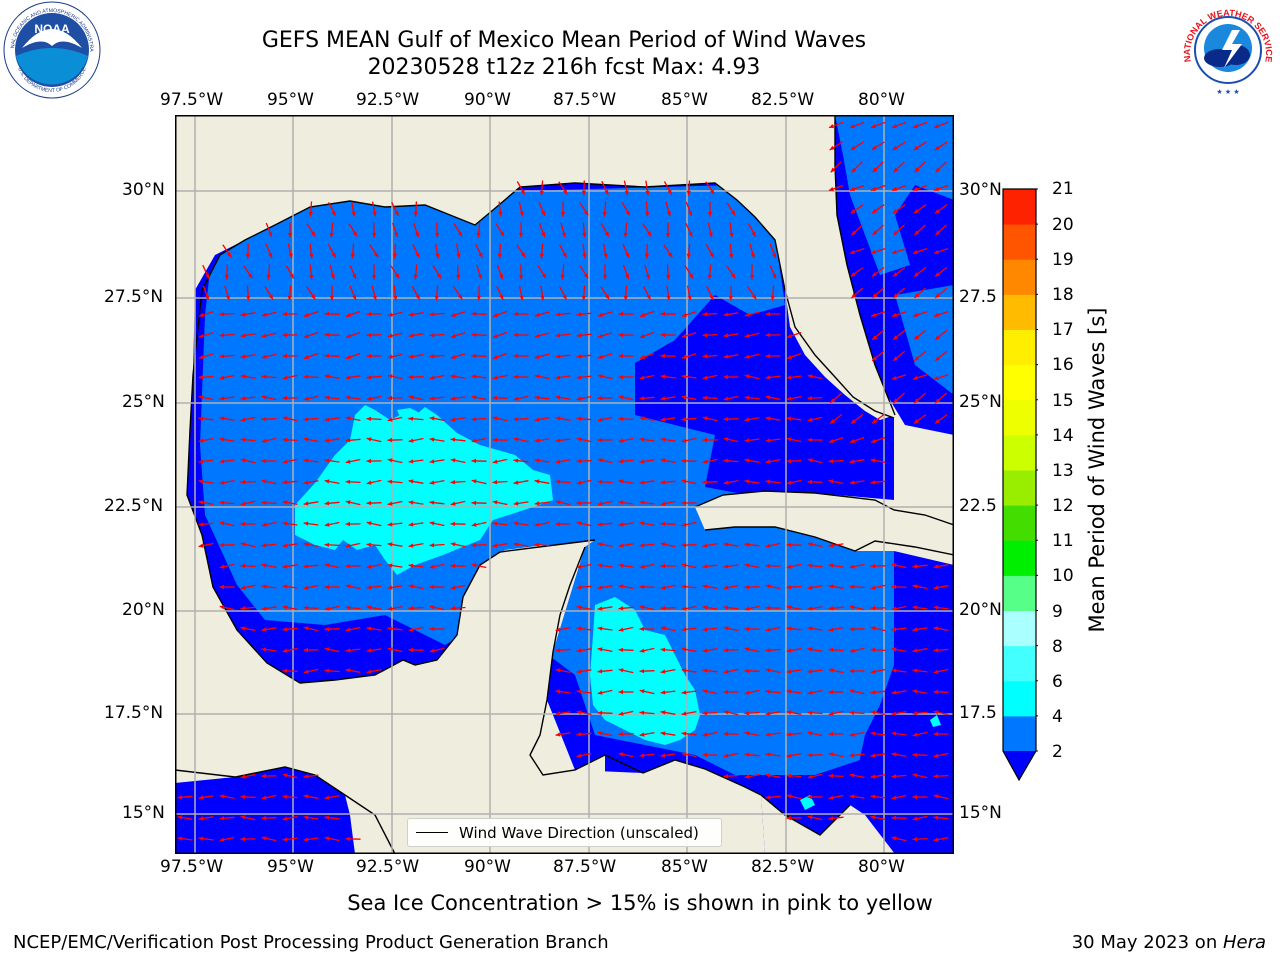  What do you see at coordinates (579, 832) in the screenshot?
I see `legend-label: Wind Wave Direction (unscaled)` at bounding box center [579, 832].